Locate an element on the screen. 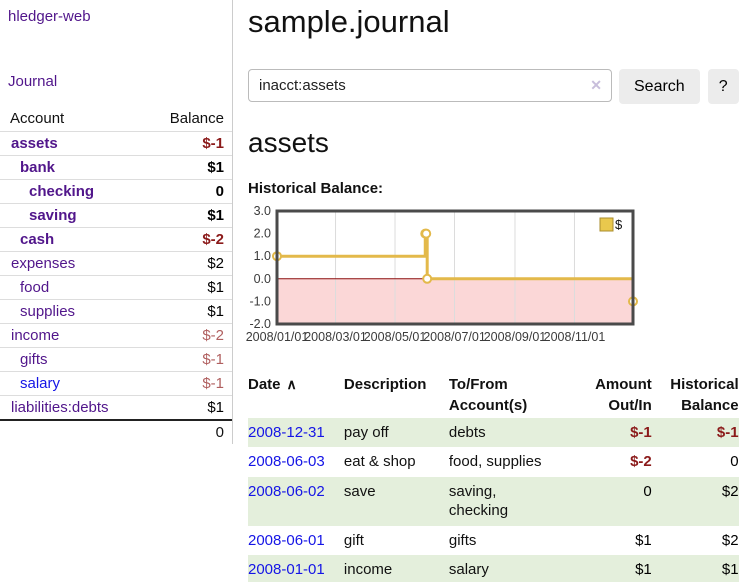 The width and height of the screenshot is (742, 582). transaction-balance: 0 is located at coordinates (734, 462).